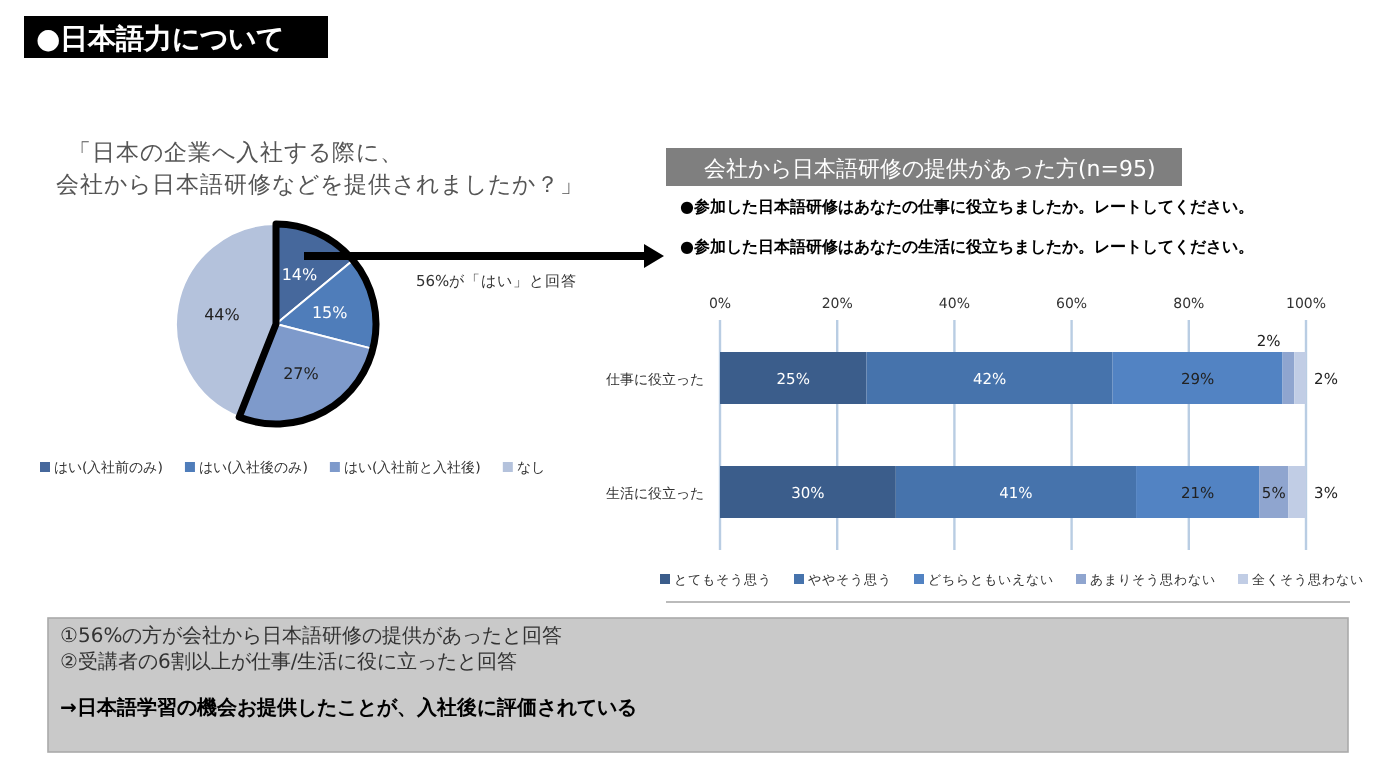 This screenshot has width=1396, height=784. What do you see at coordinates (330, 313) in the screenshot?
I see `data-label: 15%` at bounding box center [330, 313].